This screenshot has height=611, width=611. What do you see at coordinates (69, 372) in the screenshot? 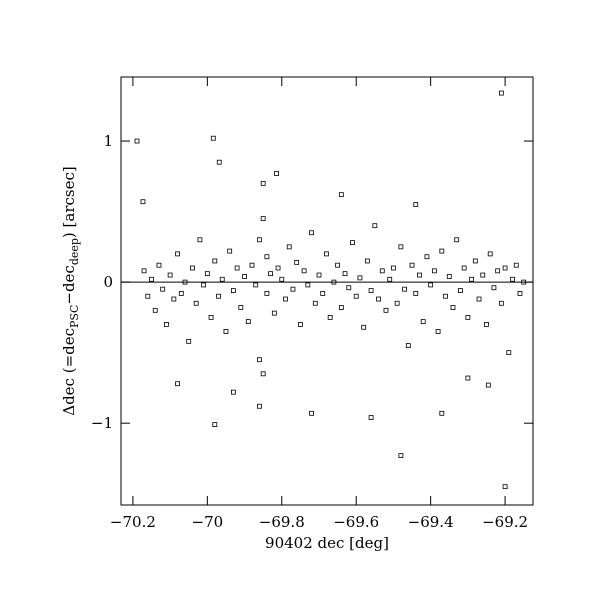
I see `y-label-part: Δdec (=dec` at bounding box center [69, 372].